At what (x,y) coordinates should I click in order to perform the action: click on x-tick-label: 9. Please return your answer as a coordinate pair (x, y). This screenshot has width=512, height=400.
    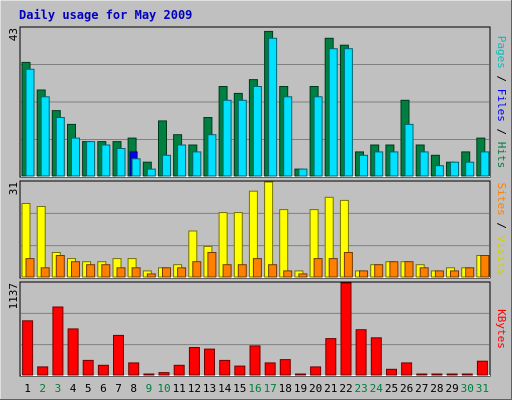
    Looking at the image, I should click on (149, 388).